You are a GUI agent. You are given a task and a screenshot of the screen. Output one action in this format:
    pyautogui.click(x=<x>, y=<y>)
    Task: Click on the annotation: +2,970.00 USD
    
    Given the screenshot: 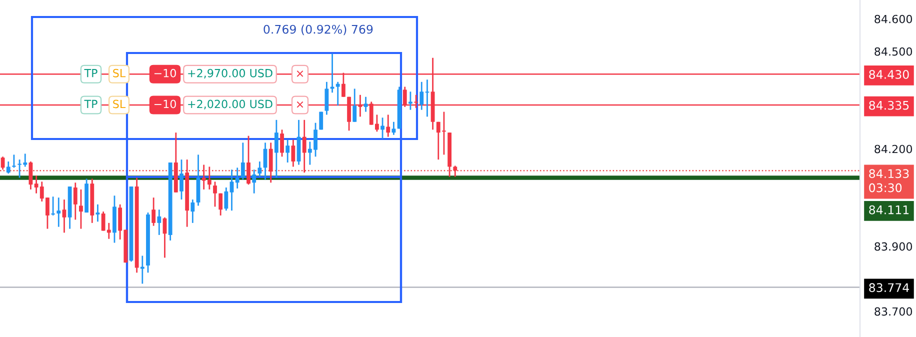 What is the action you would take?
    pyautogui.click(x=230, y=73)
    